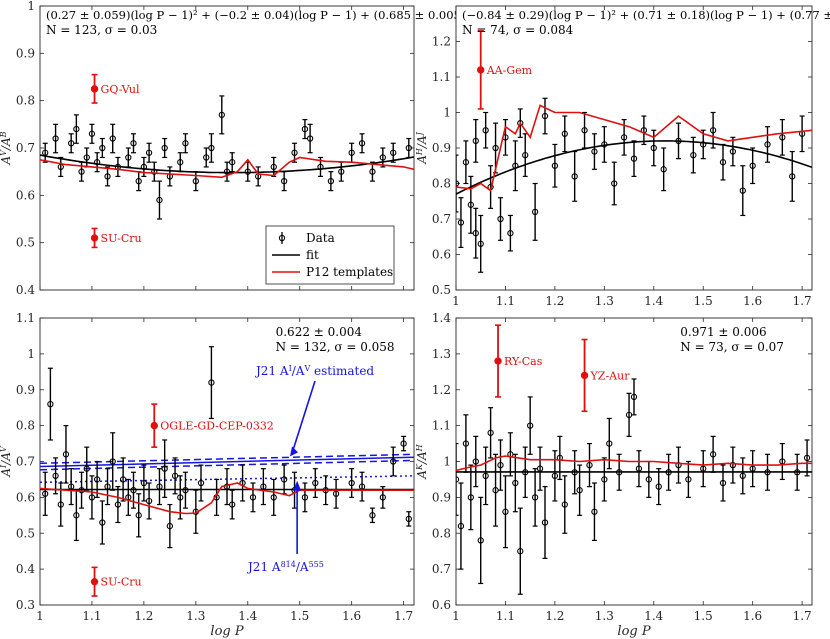 The width and height of the screenshot is (830, 639). What do you see at coordinates (441, 354) in the screenshot?
I see `y-tick-label: 1.3` at bounding box center [441, 354].